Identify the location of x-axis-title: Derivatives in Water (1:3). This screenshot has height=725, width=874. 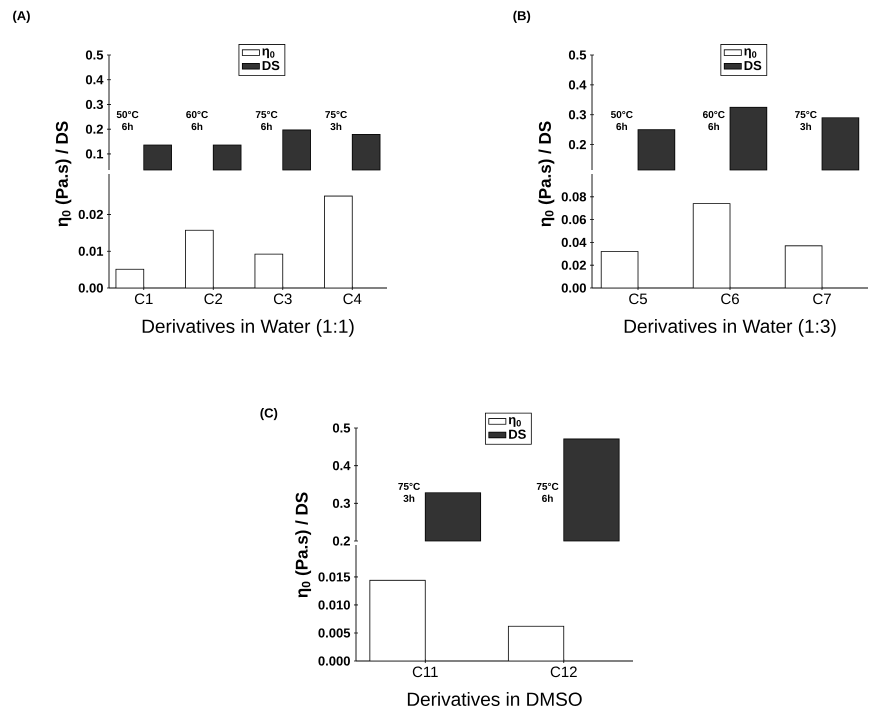
(730, 328).